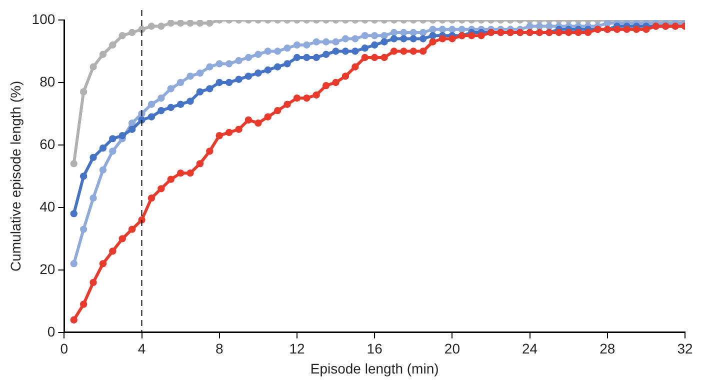 The width and height of the screenshot is (709, 384). What do you see at coordinates (51, 331) in the screenshot?
I see `y-tick-label: 0` at bounding box center [51, 331].